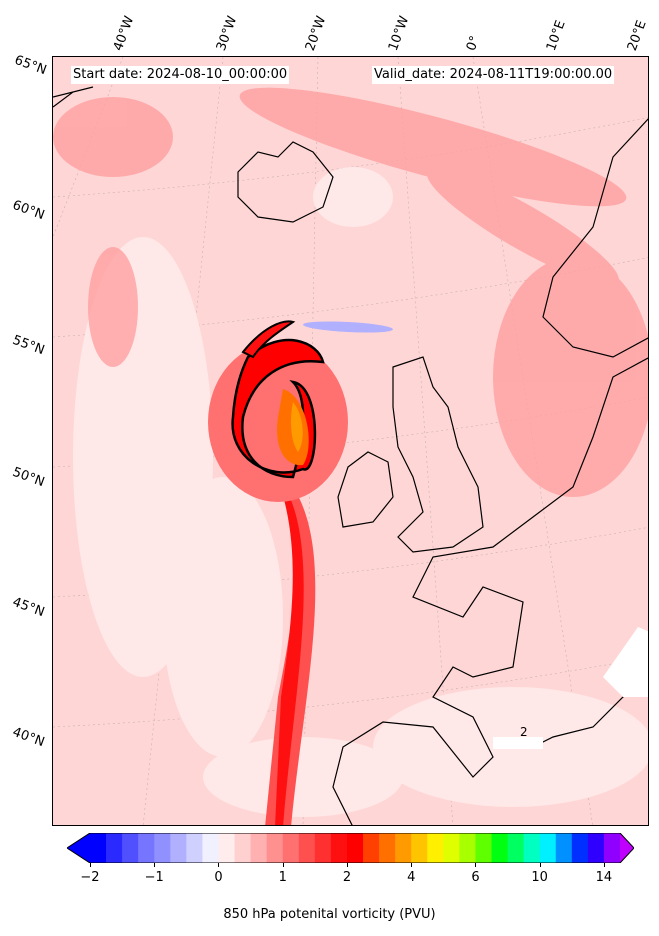 The width and height of the screenshot is (659, 936). I want to click on colorbar-tick-label: 4, so click(411, 877).